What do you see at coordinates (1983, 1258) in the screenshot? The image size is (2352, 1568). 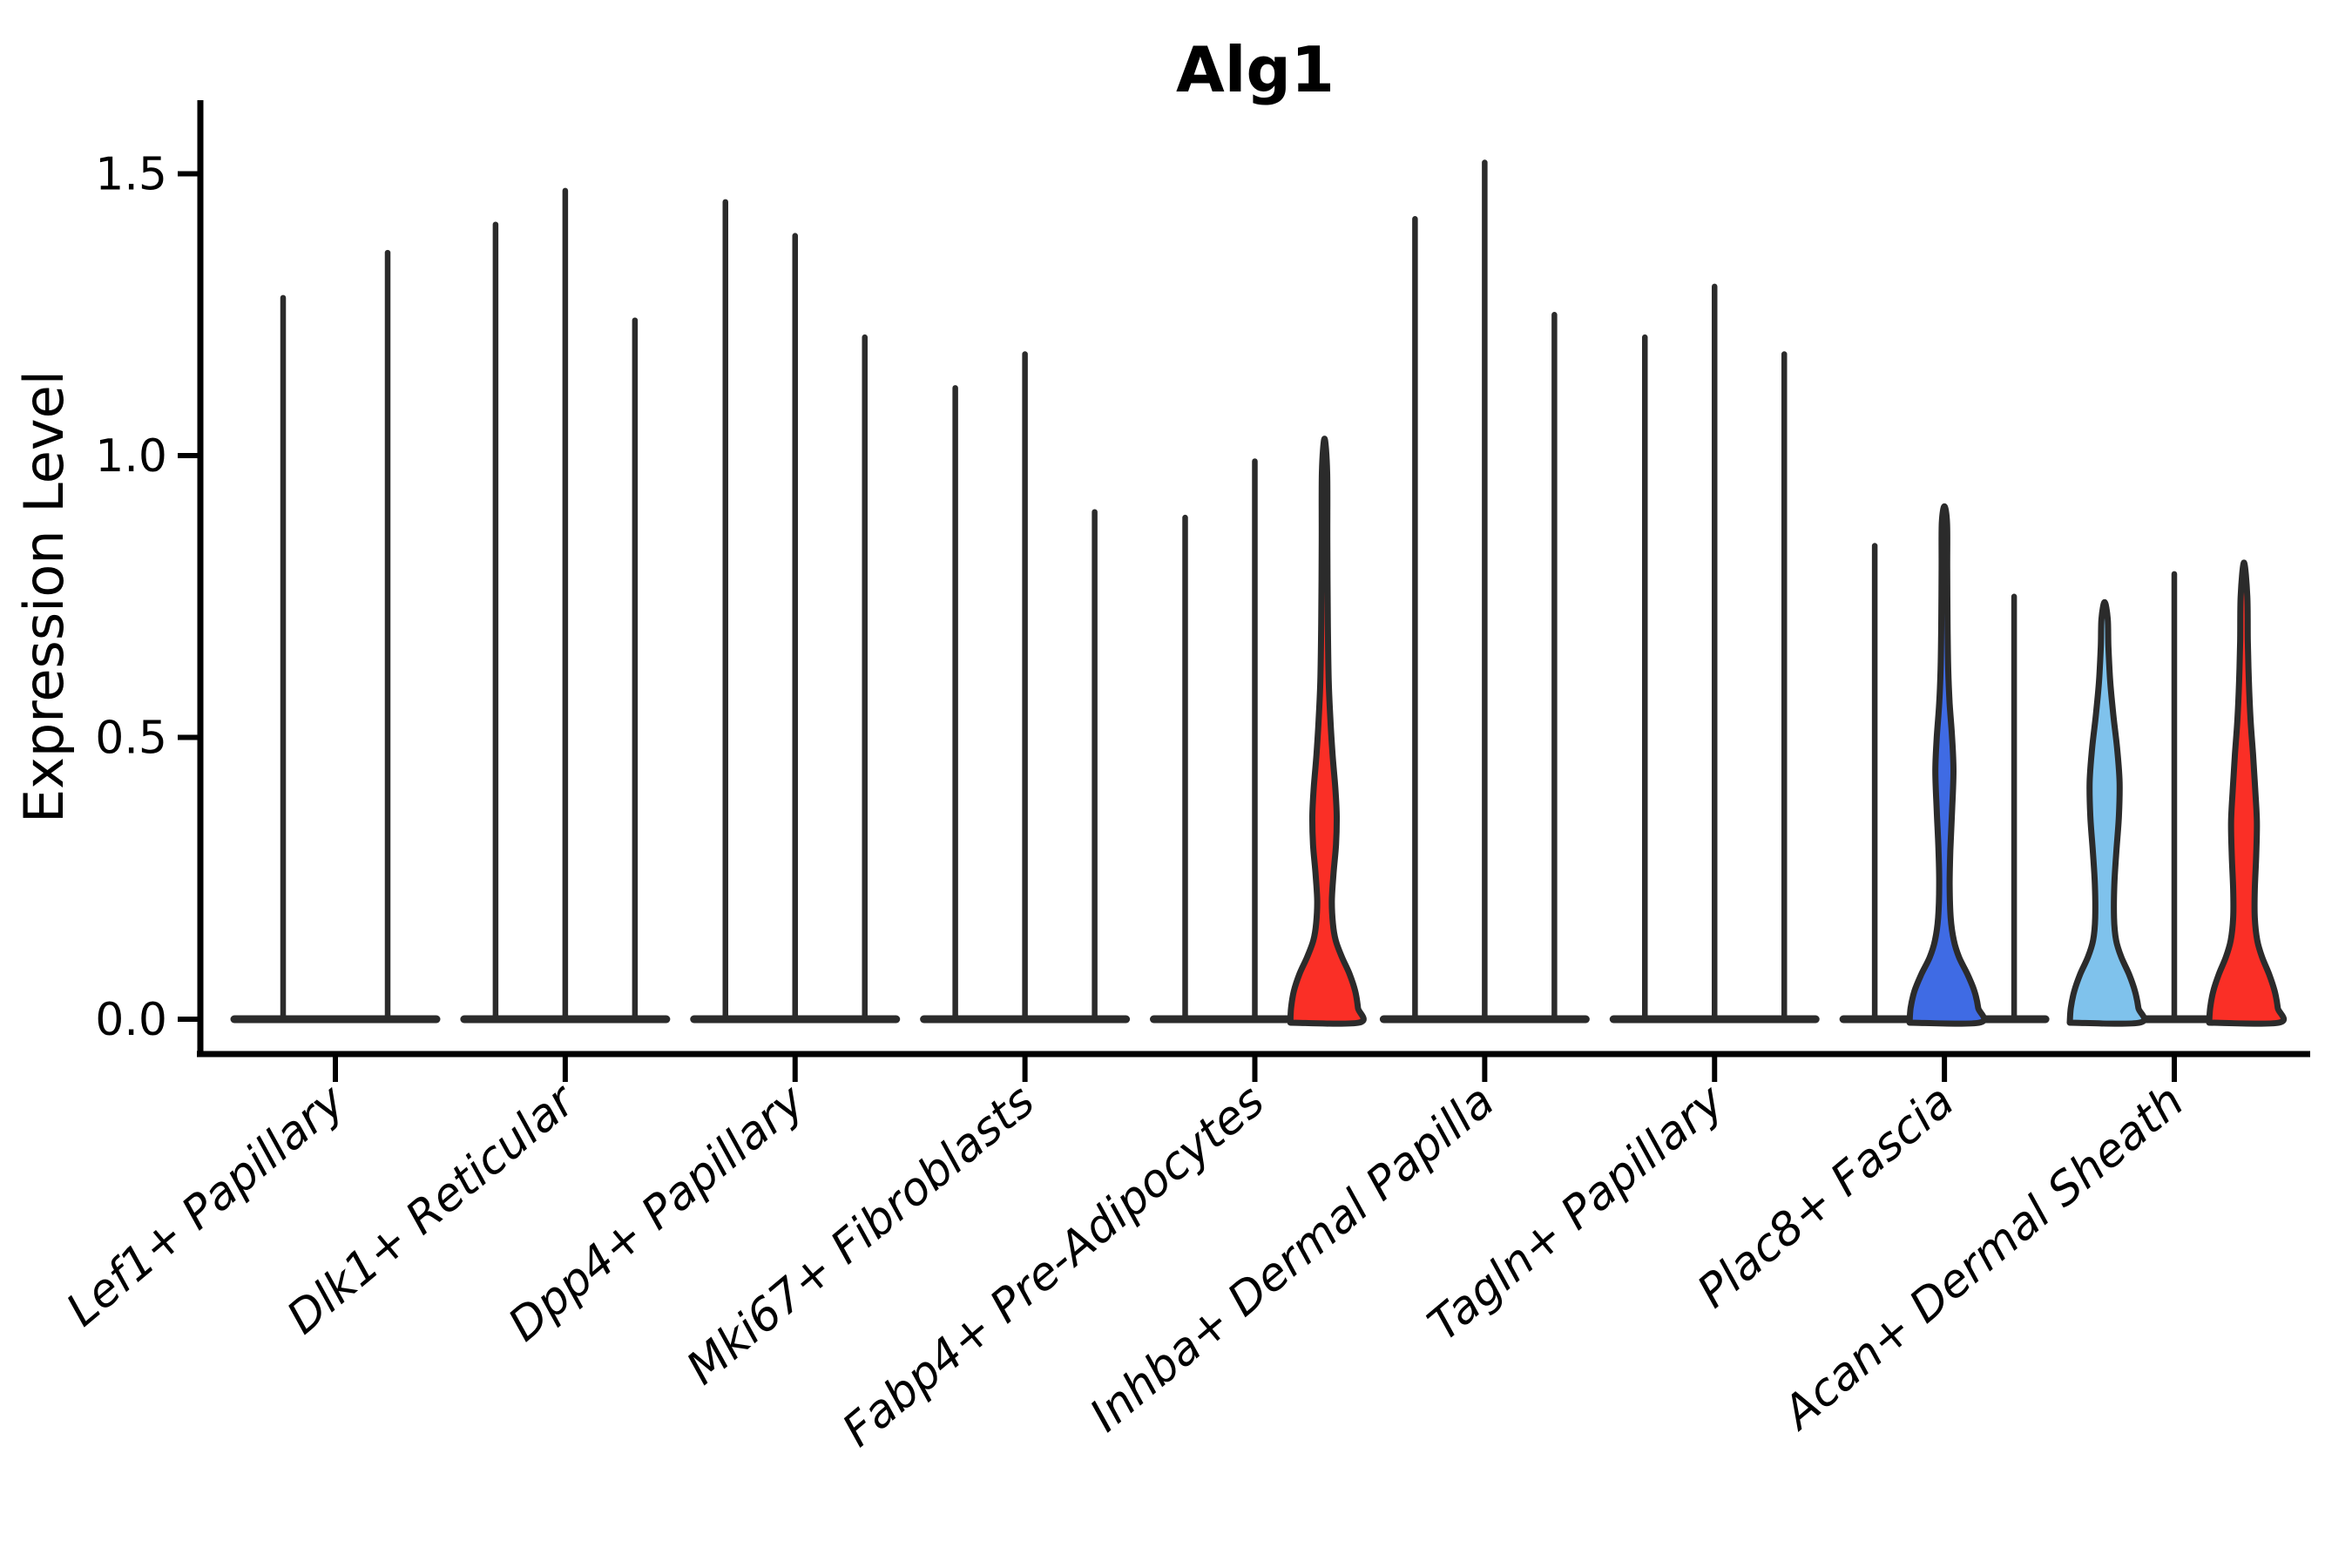 I see `x-tick-label: Acan+ Dermal Sheath` at bounding box center [1983, 1258].